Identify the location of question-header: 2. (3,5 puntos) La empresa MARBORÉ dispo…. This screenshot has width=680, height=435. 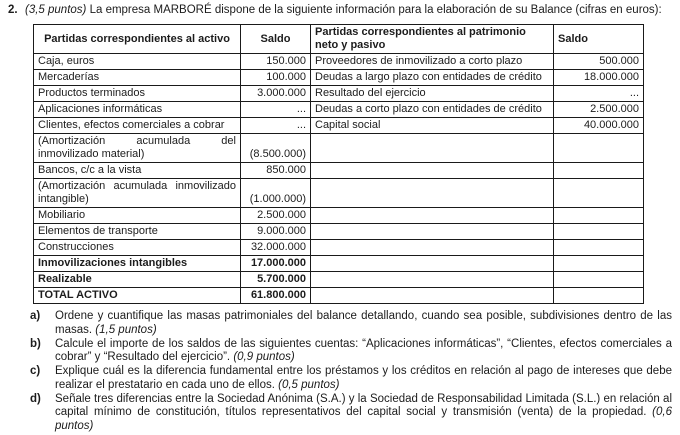
(332, 10).